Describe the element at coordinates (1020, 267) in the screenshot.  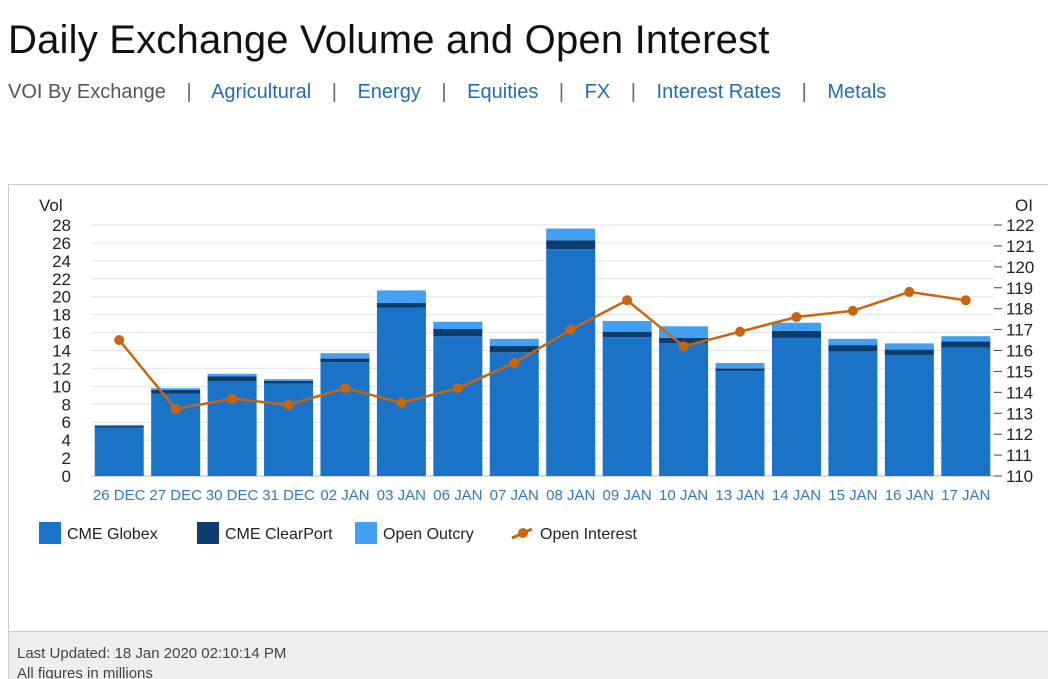
I see `y-tick-label-right: 120` at that location.